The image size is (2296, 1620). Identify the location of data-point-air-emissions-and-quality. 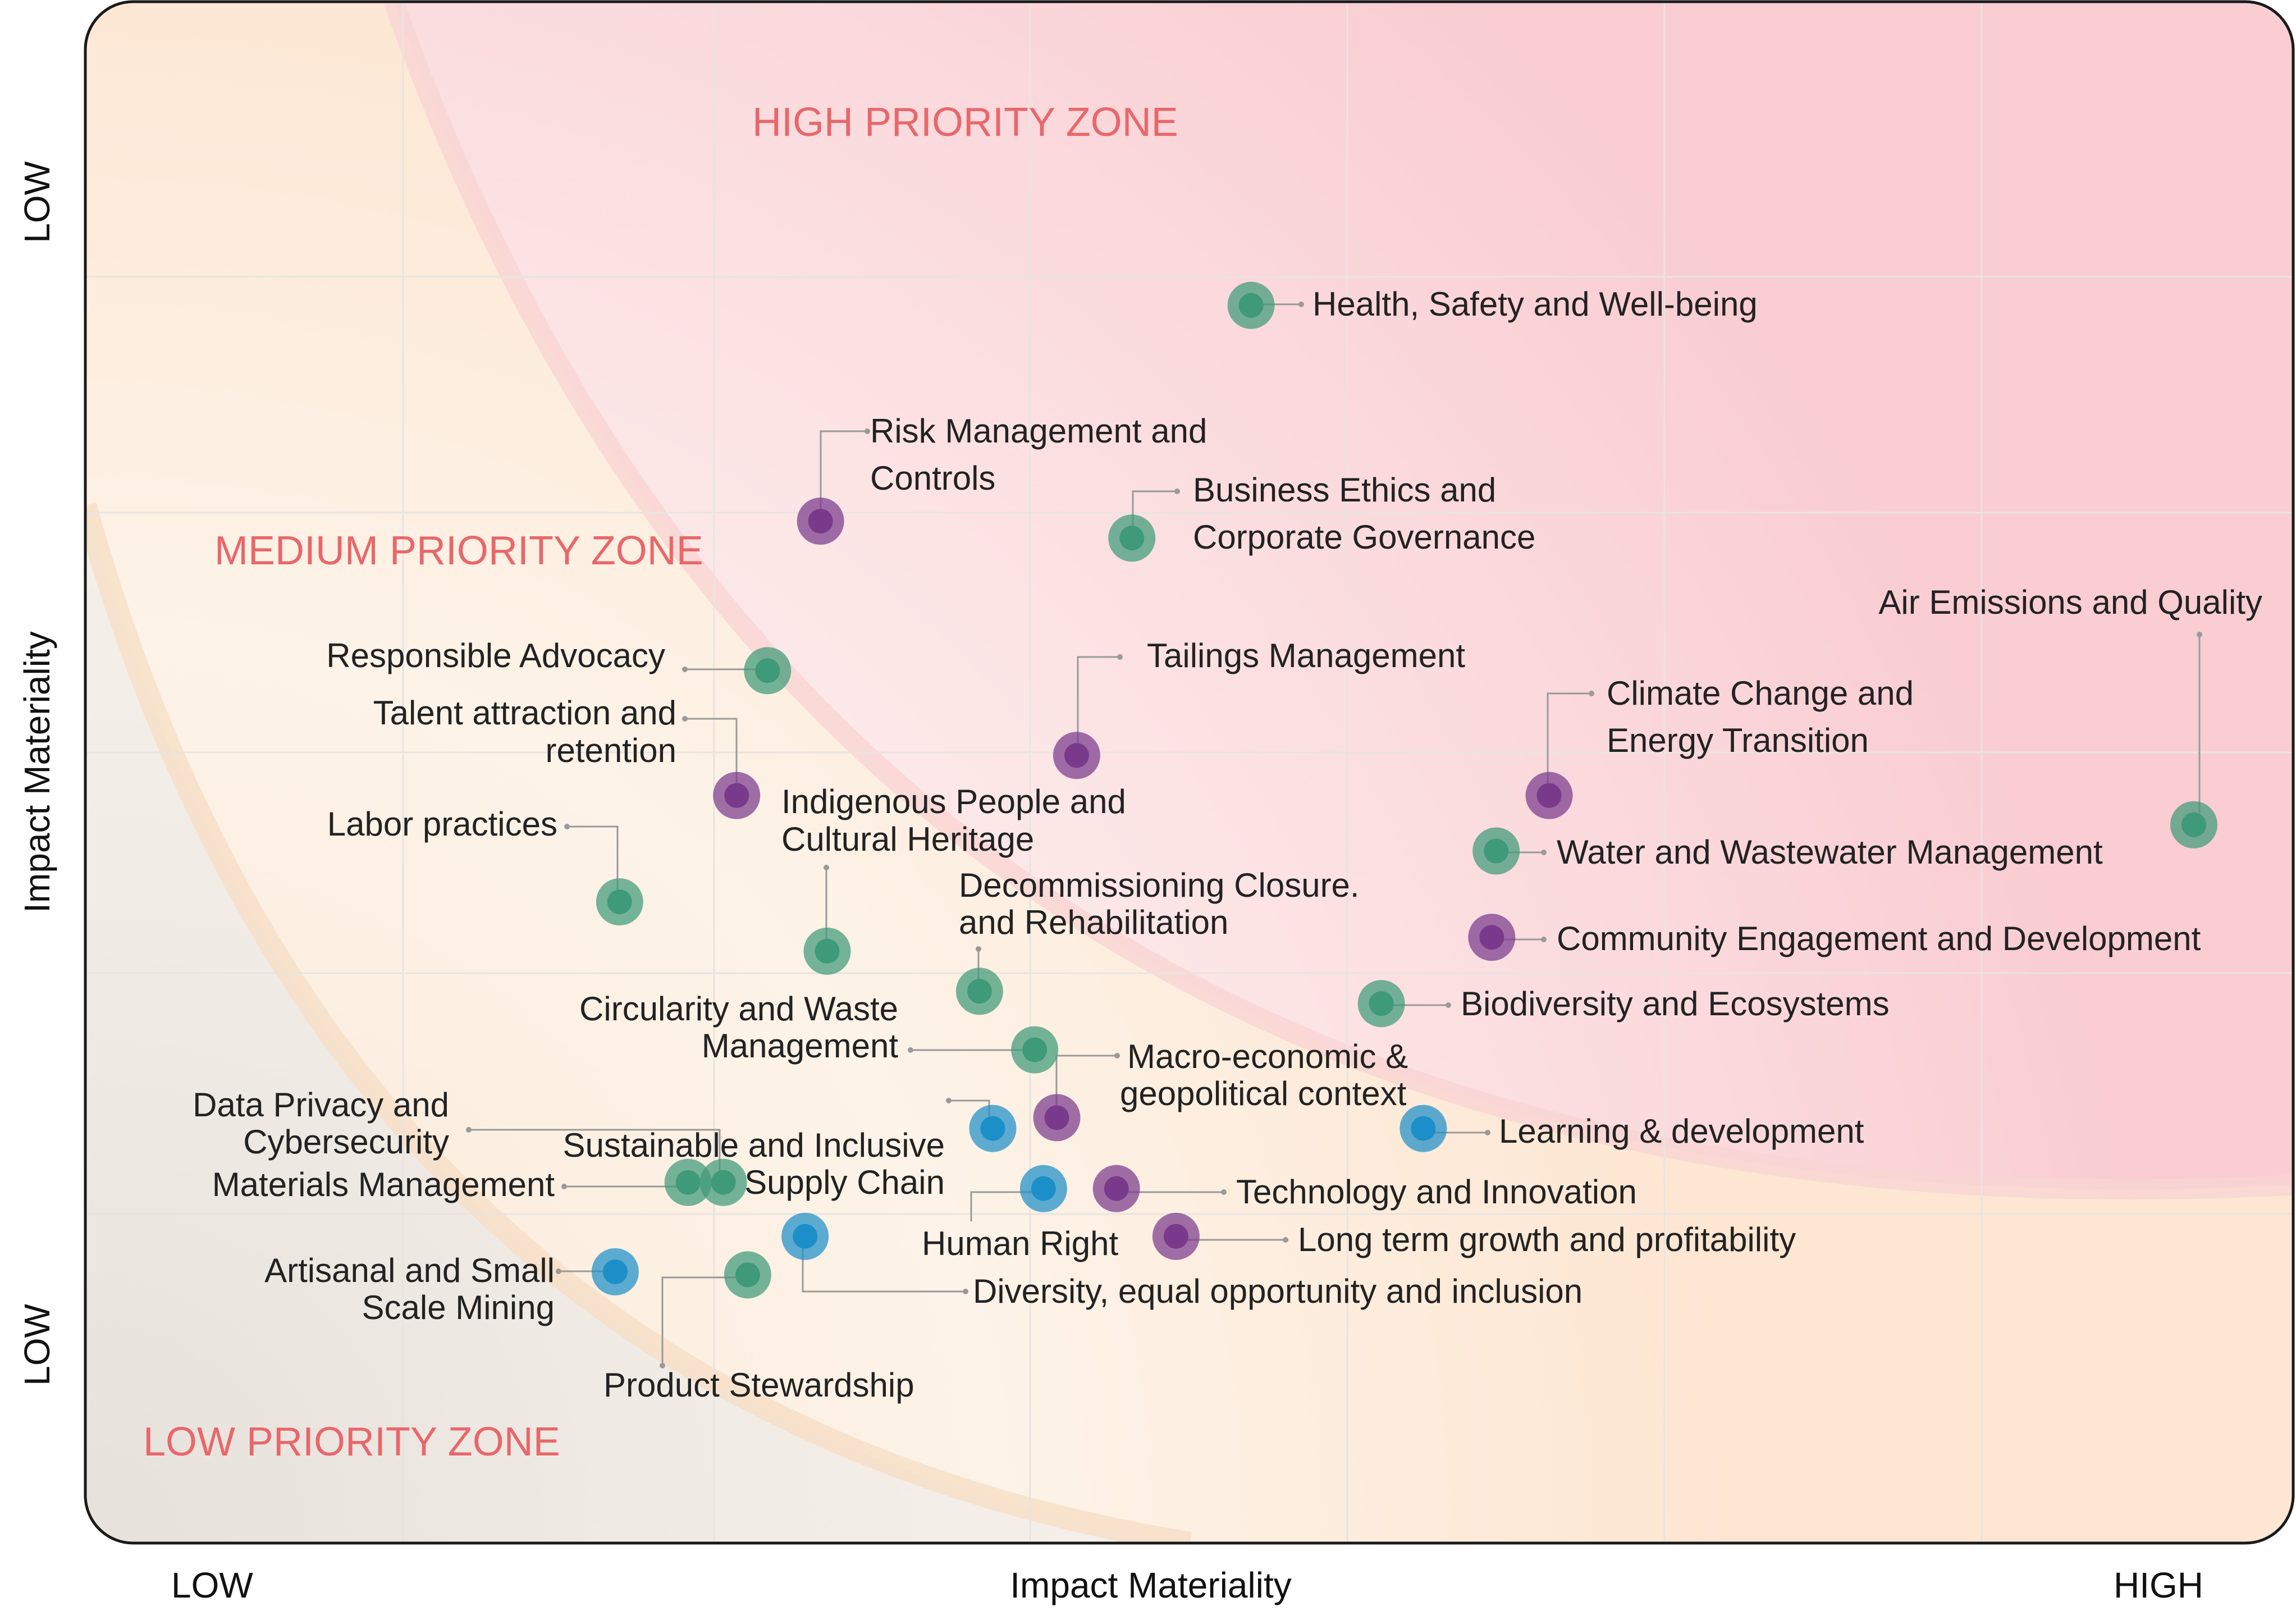
(2194, 824).